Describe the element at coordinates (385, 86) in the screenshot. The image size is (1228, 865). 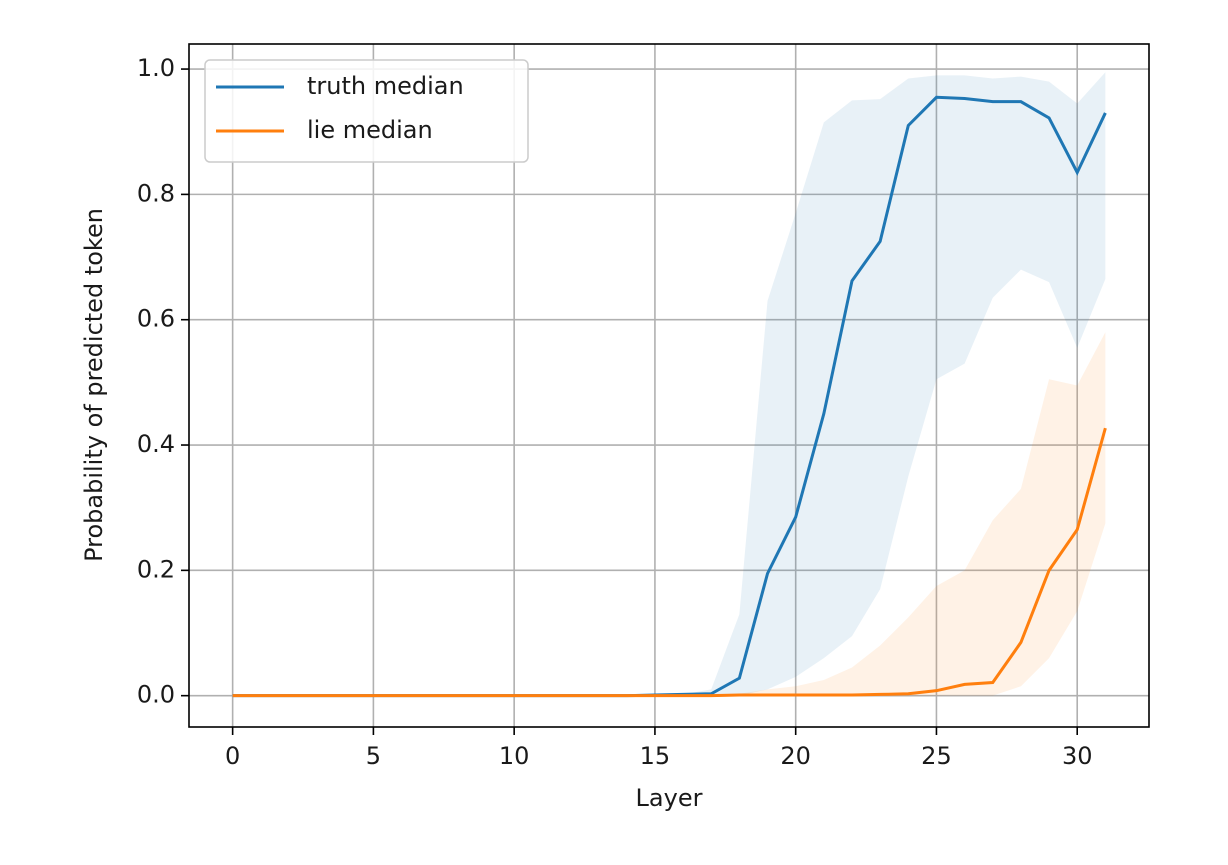
I see `legend-label: truth median` at that location.